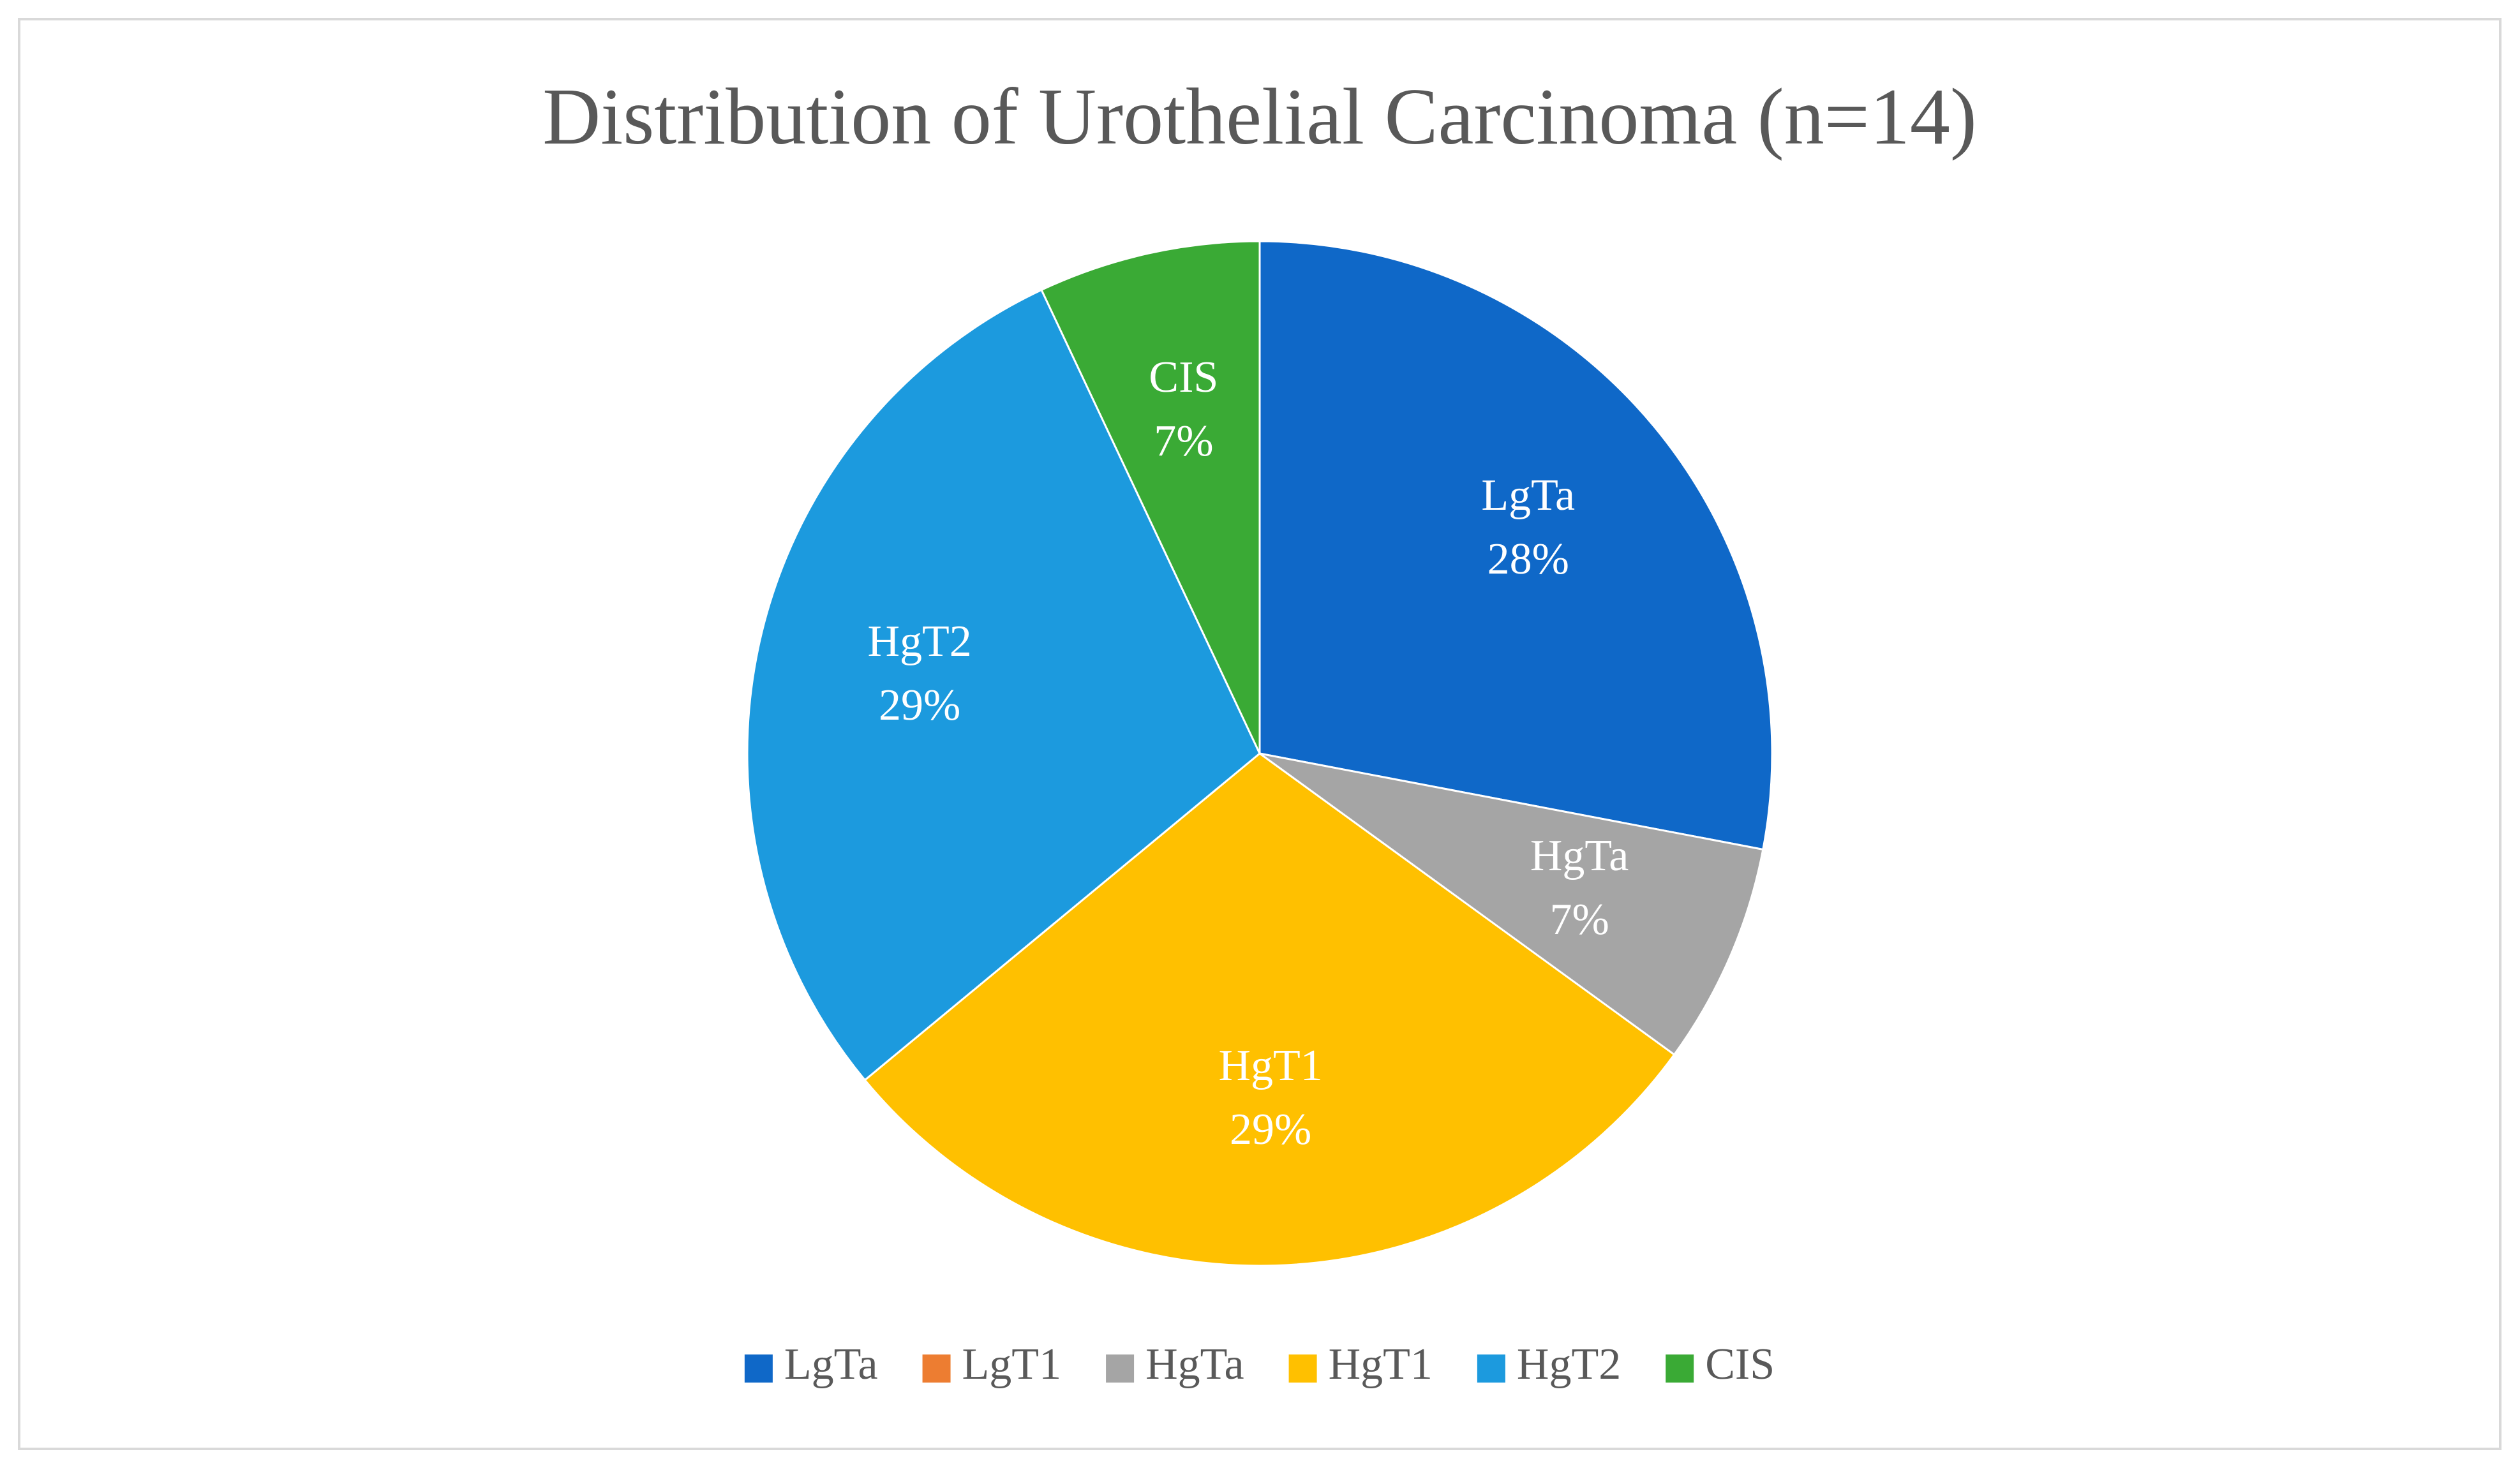 The image size is (2520, 1484). Describe the element at coordinates (1183, 377) in the screenshot. I see `slice-category-label: CIS` at that location.